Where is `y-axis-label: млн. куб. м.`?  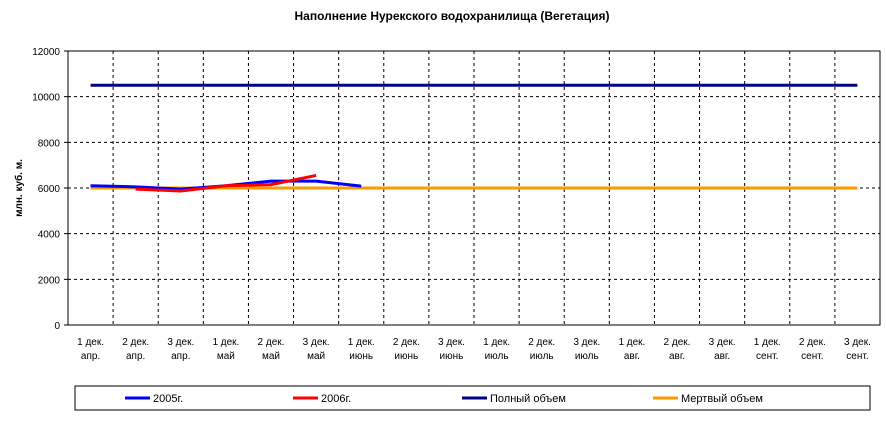
y-axis-label: млн. куб. м. is located at coordinates (19, 188).